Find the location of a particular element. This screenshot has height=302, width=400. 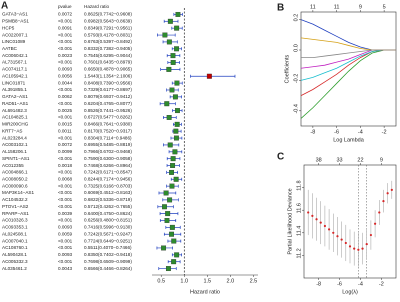

p-value: 0.0059 is located at coordinates (65, 233).